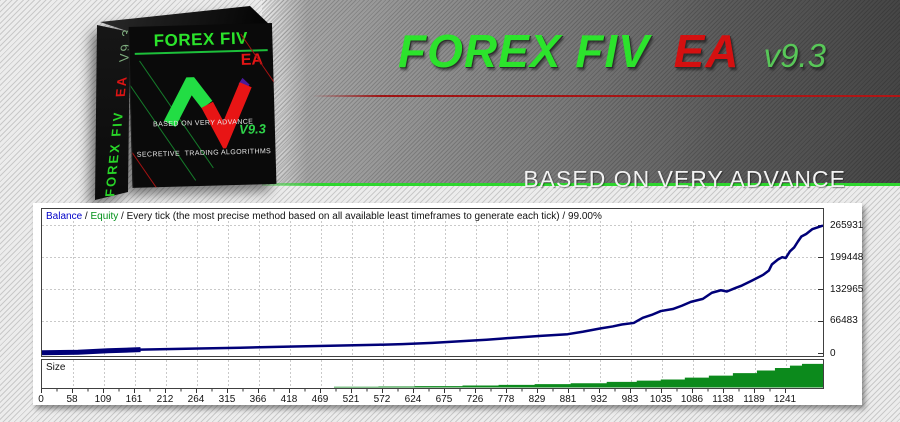 The image size is (900, 422). Describe the element at coordinates (413, 399) in the screenshot. I see `x-tick-label: 624` at that location.